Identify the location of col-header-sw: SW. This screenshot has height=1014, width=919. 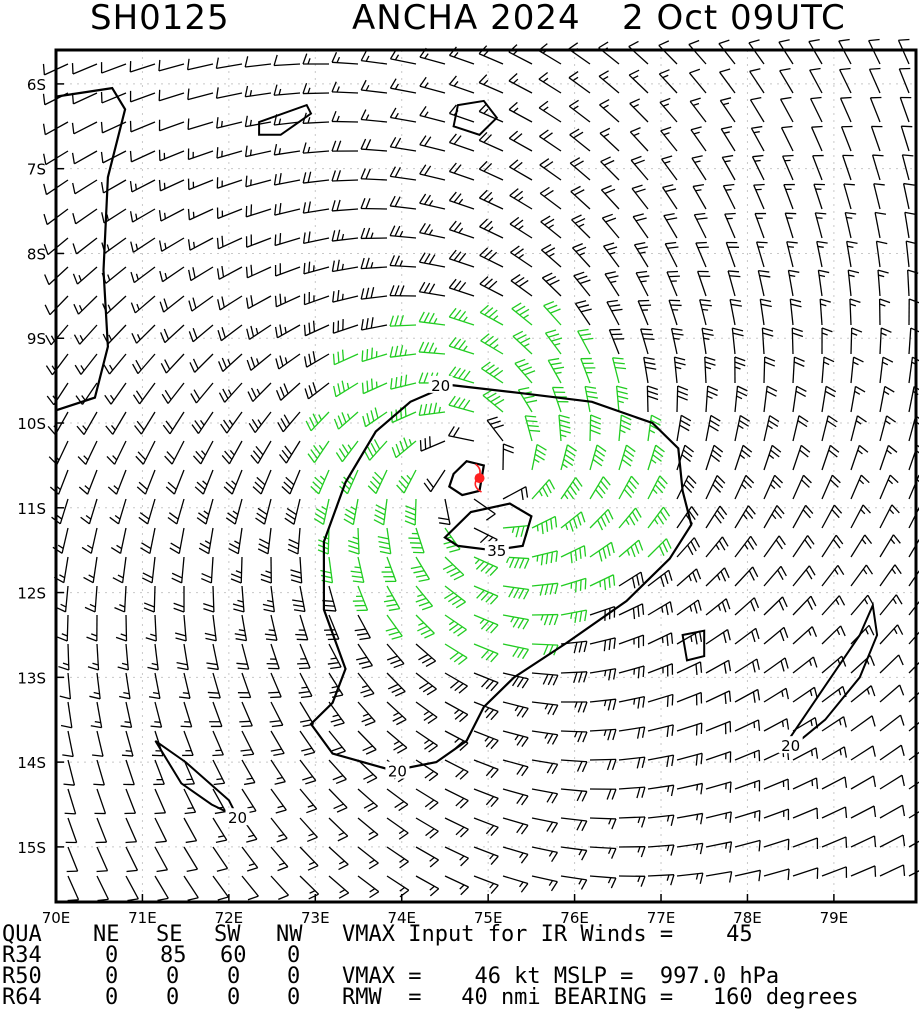
(227, 934).